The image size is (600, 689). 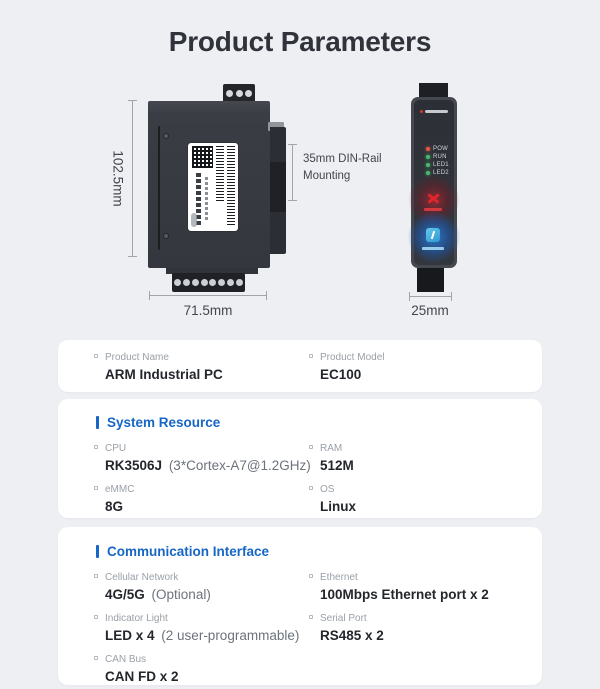 I want to click on bottom-terminal-block, so click(x=208, y=282).